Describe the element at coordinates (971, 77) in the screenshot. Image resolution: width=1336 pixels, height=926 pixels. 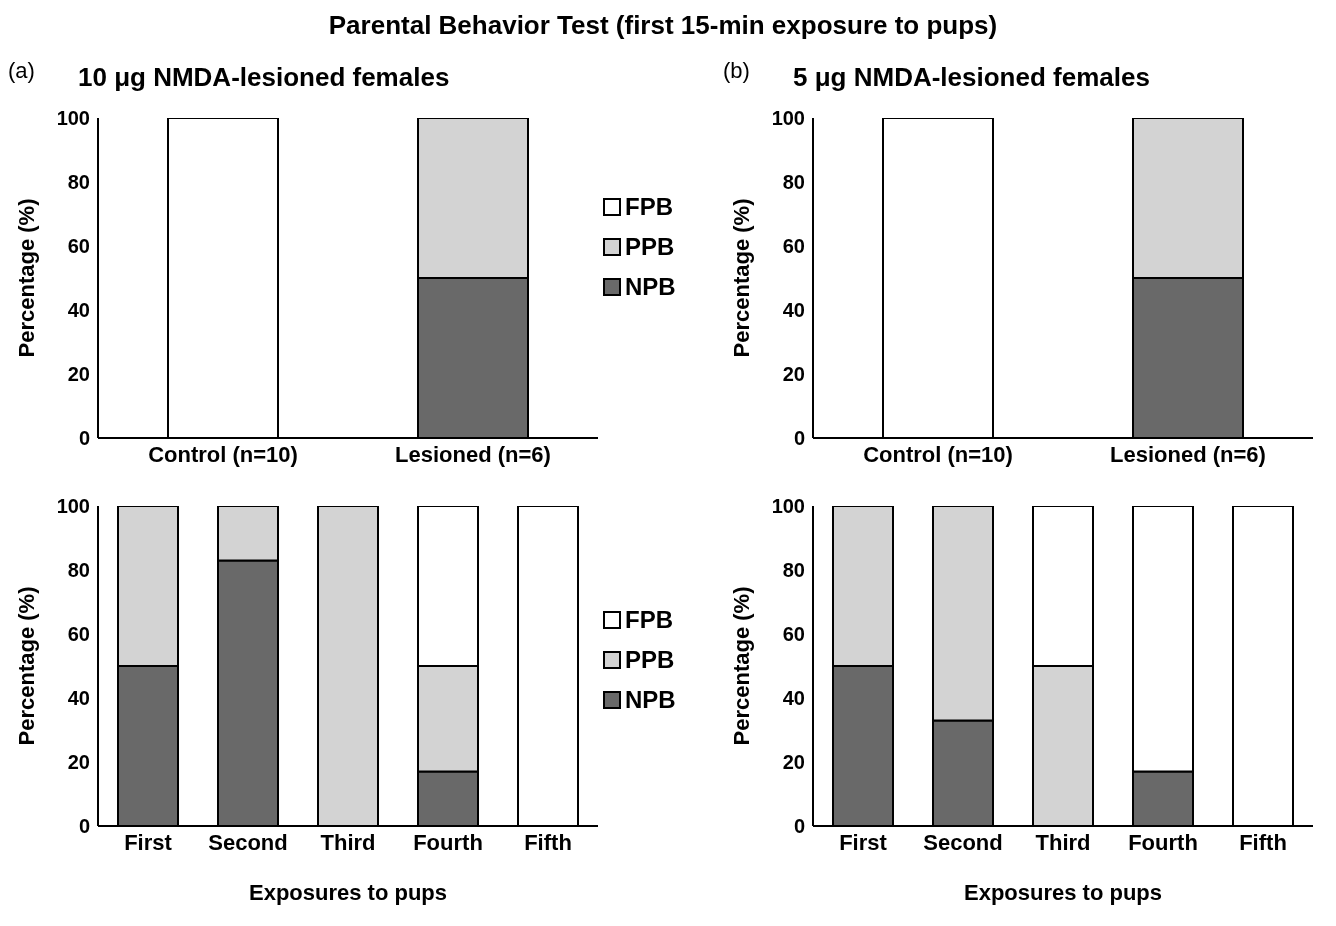
I see `chart-title: 5 μg NMDA-lesioned females` at that location.